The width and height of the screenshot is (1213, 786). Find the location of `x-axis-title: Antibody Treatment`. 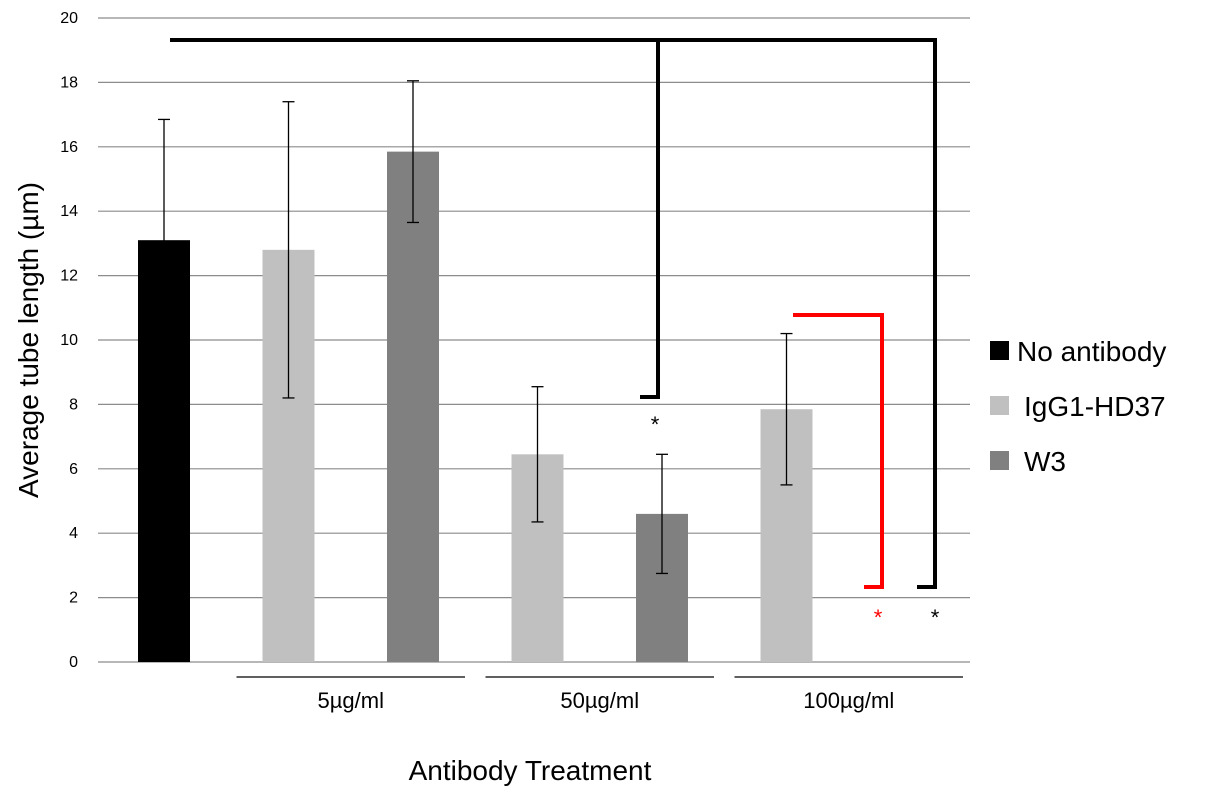

x-axis-title: Antibody Treatment is located at coordinates (530, 770).